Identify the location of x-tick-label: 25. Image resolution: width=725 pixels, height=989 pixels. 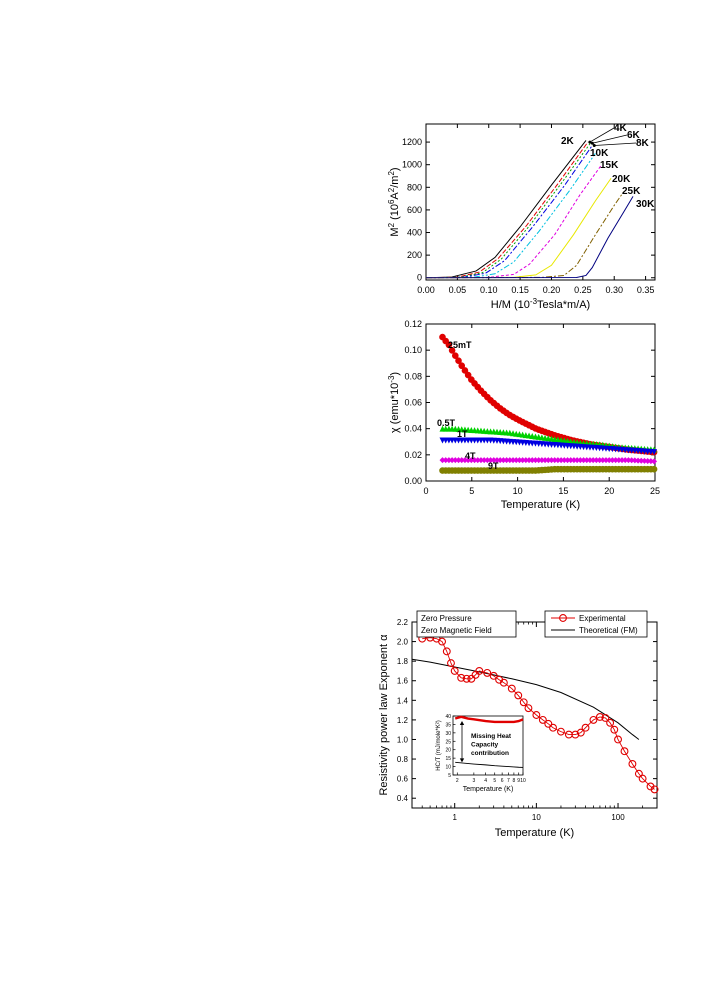
(655, 491).